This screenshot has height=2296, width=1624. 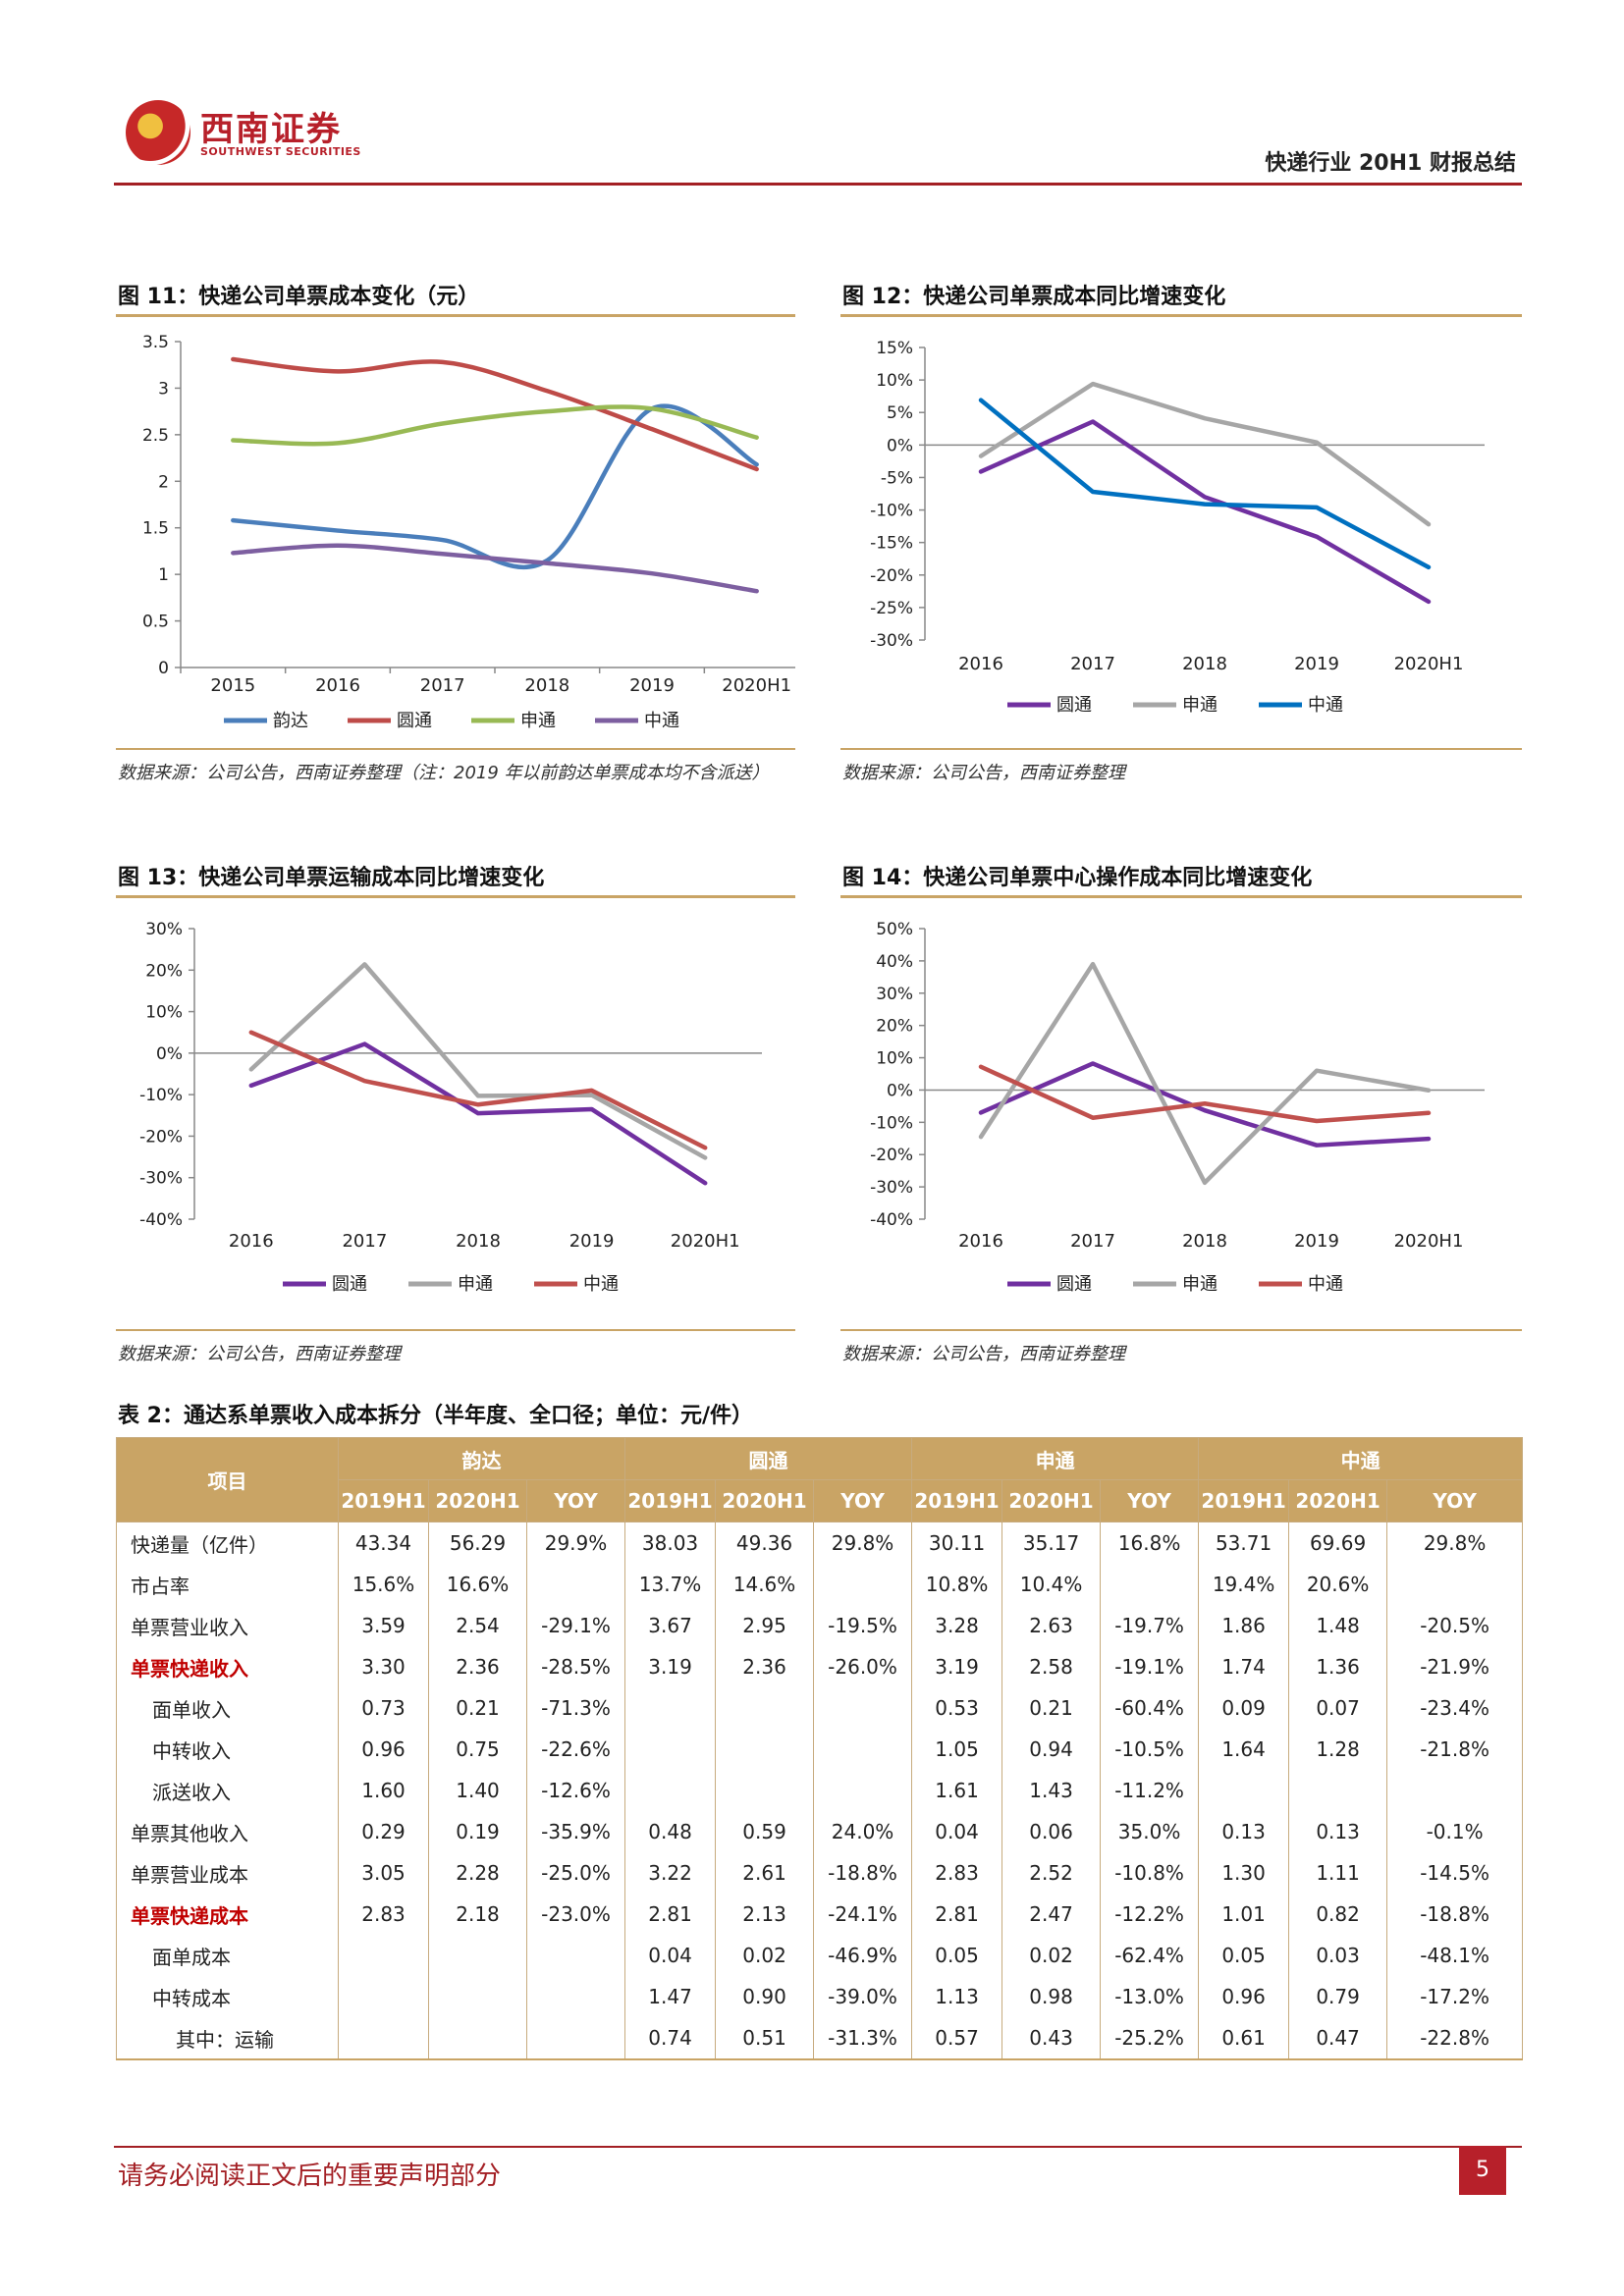 What do you see at coordinates (477, 1625) in the screenshot?
I see `table-cell: 2.54` at bounding box center [477, 1625].